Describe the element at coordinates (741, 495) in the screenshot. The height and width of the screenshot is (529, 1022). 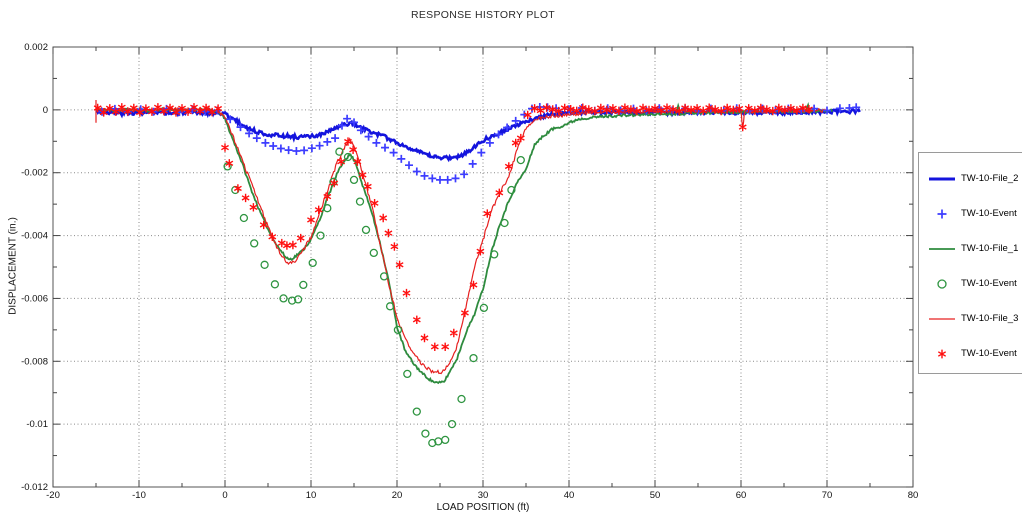
I see `x-tick-label: 60` at that location.